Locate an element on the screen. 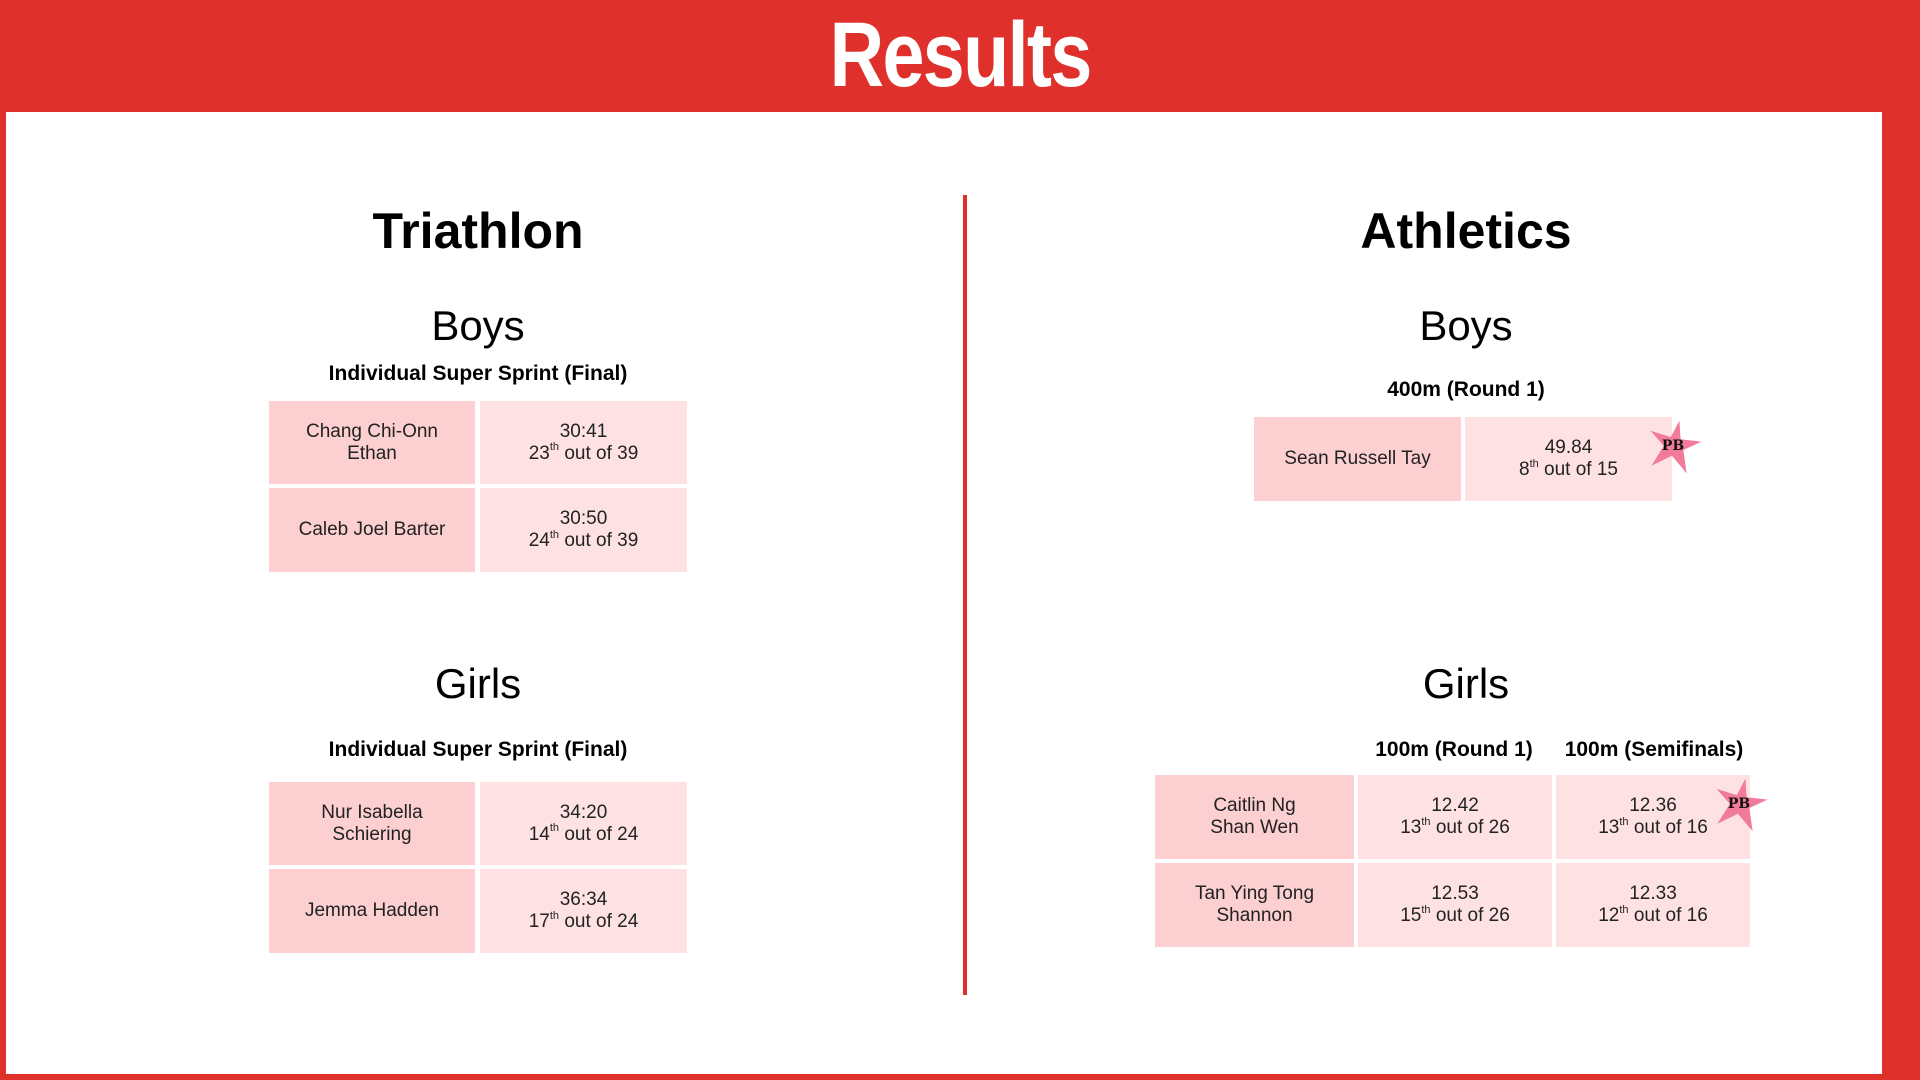 The image size is (1920, 1080). athletics-girls-heading: Girls is located at coordinates (1466, 683).